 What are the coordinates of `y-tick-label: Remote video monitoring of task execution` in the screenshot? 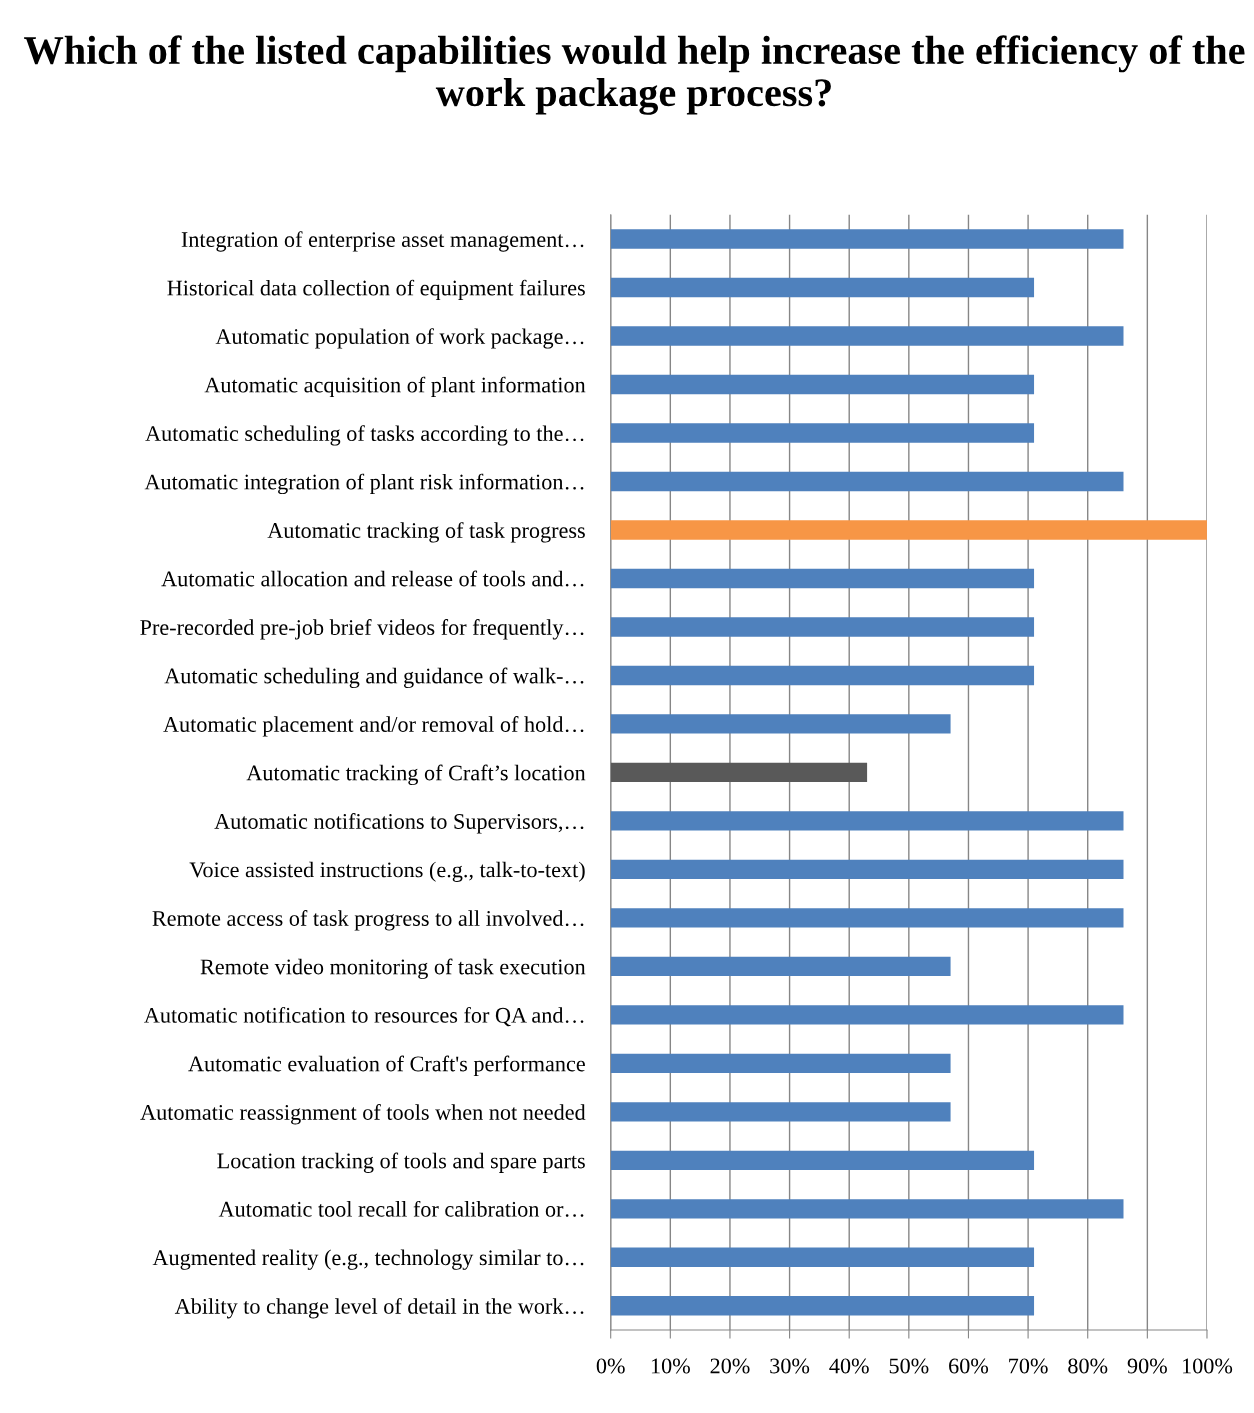 It's located at (393, 968).